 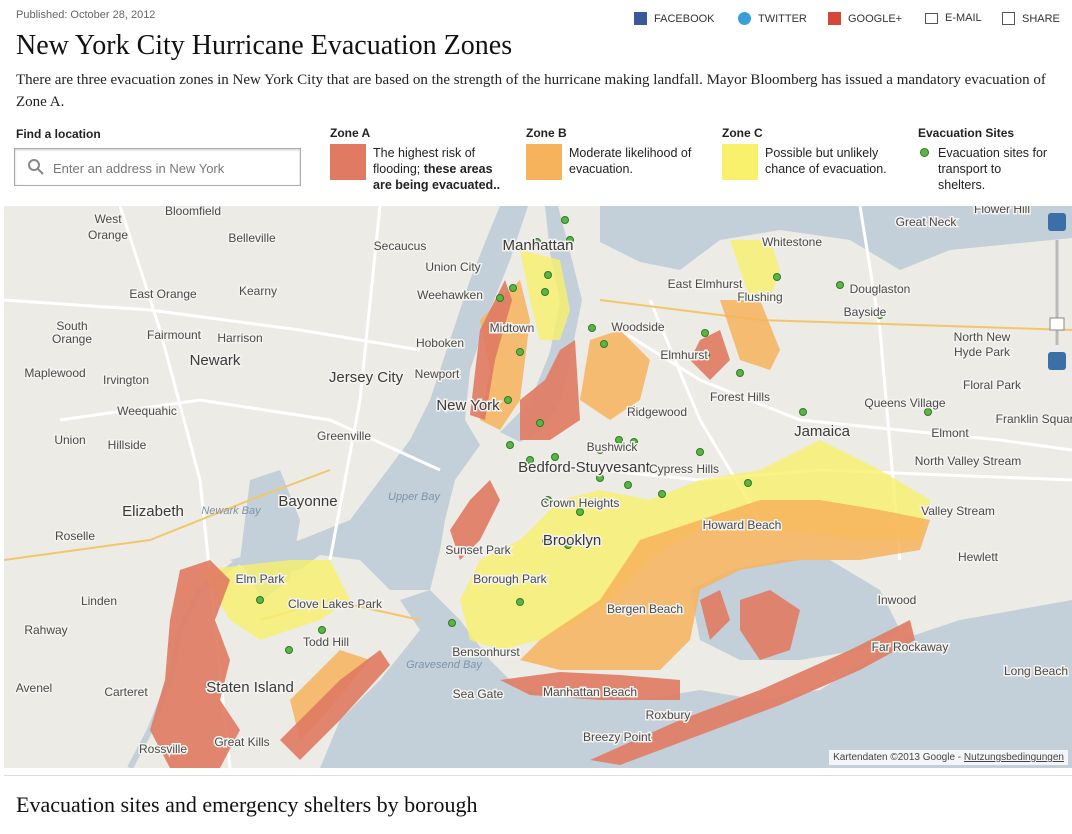 I want to click on zoom-handle, so click(x=1057, y=324).